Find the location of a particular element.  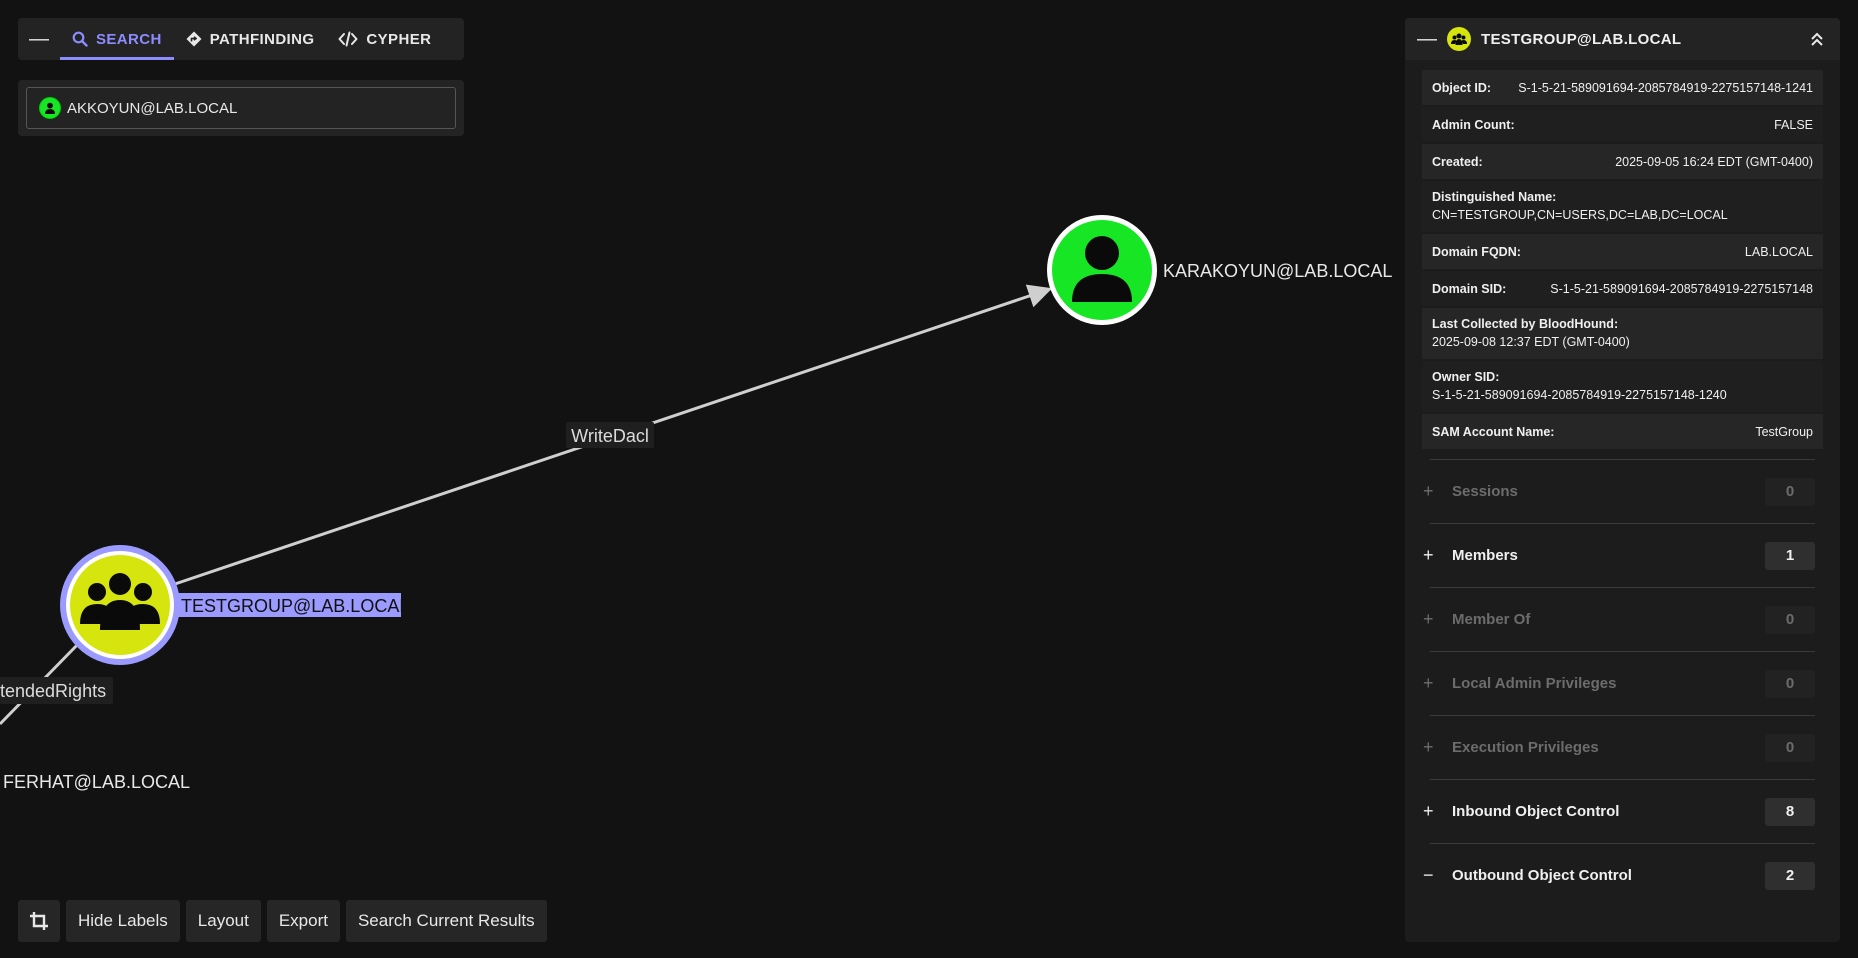

section-members: + Members 1 is located at coordinates (1619, 555).